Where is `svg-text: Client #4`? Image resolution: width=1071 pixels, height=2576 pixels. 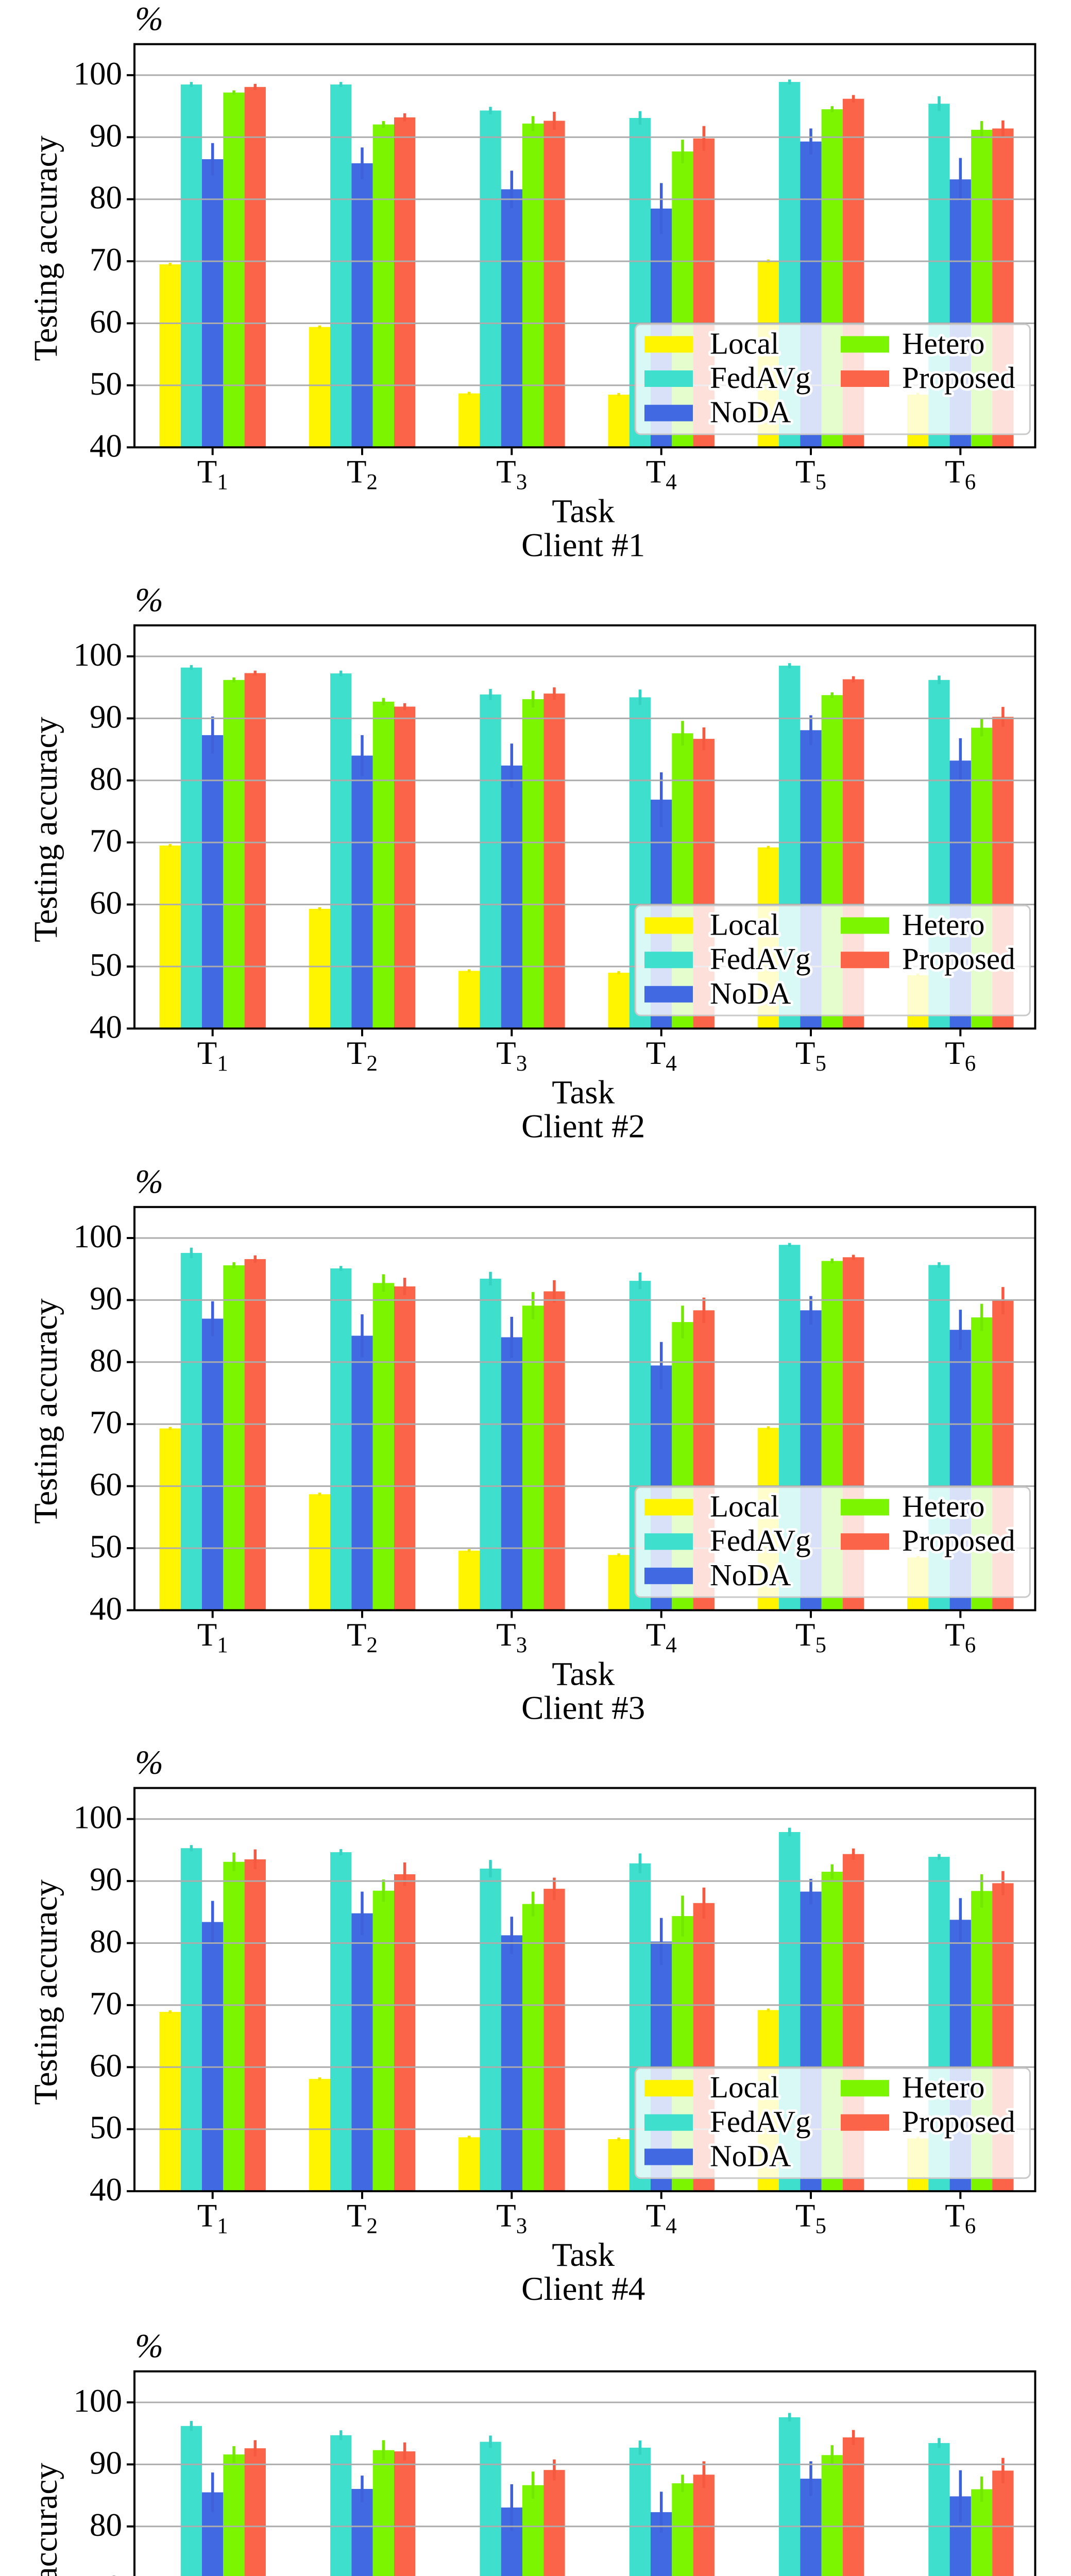
svg-text: Client #4 is located at coordinates (583, 2289).